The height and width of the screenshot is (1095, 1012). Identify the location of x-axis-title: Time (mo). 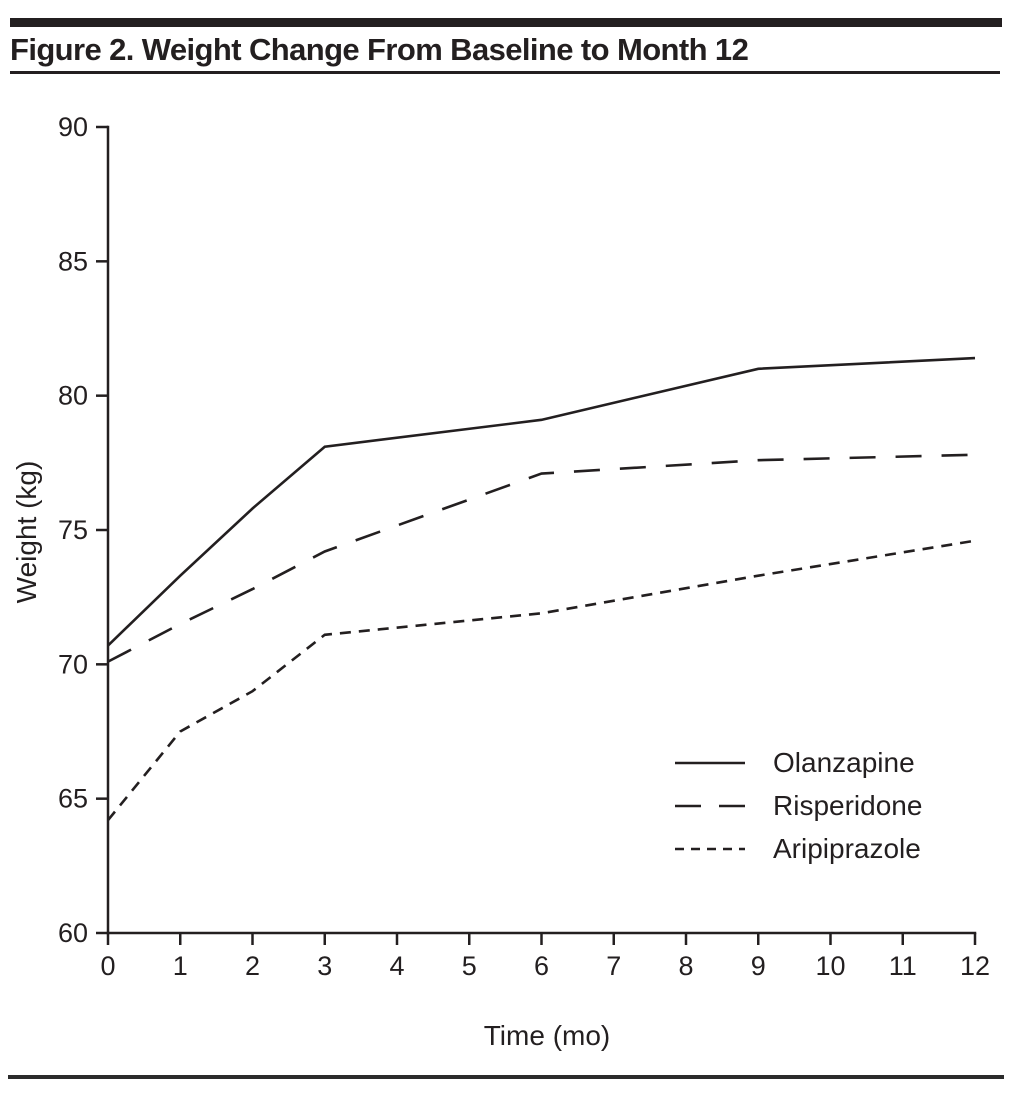
(547, 1035).